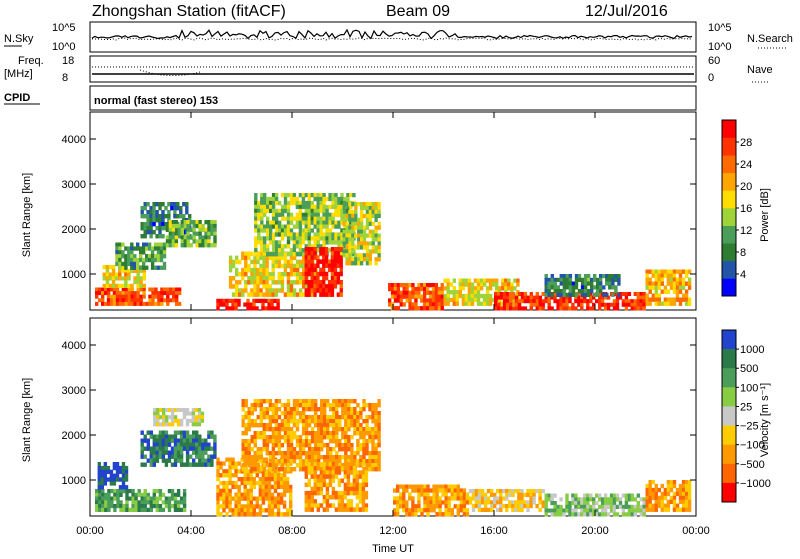  Describe the element at coordinates (138, 296) in the screenshot. I see `data-region` at that location.